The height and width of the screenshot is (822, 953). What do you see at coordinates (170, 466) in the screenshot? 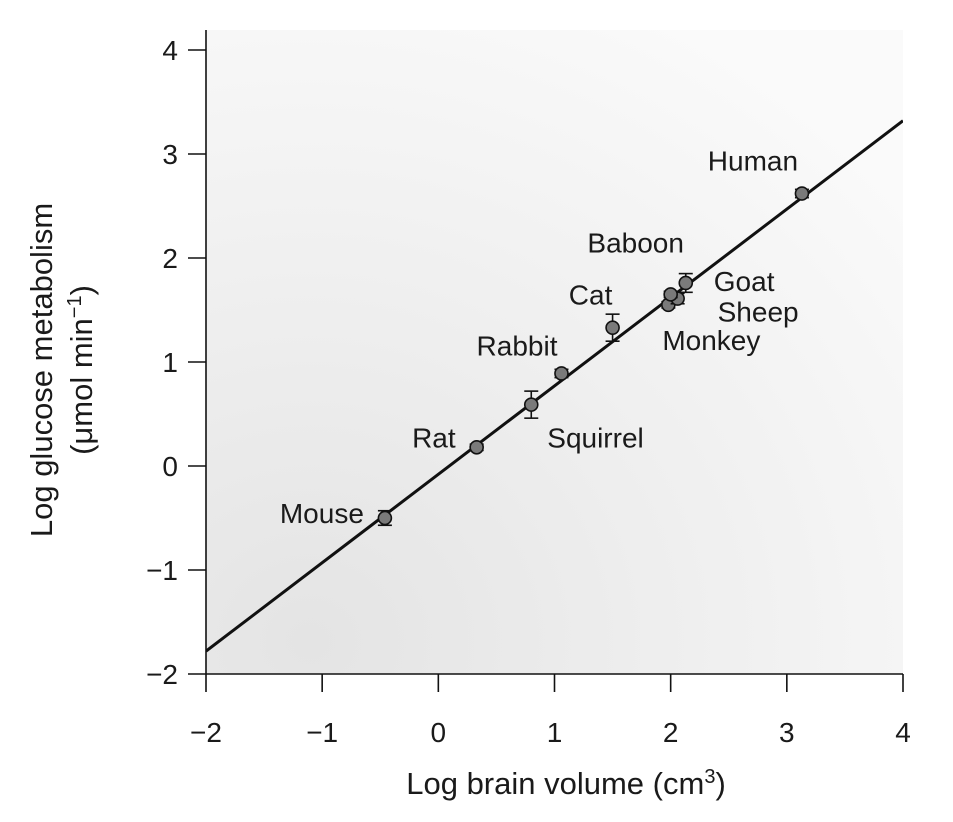
I see `y-tick-label: 0` at bounding box center [170, 466].